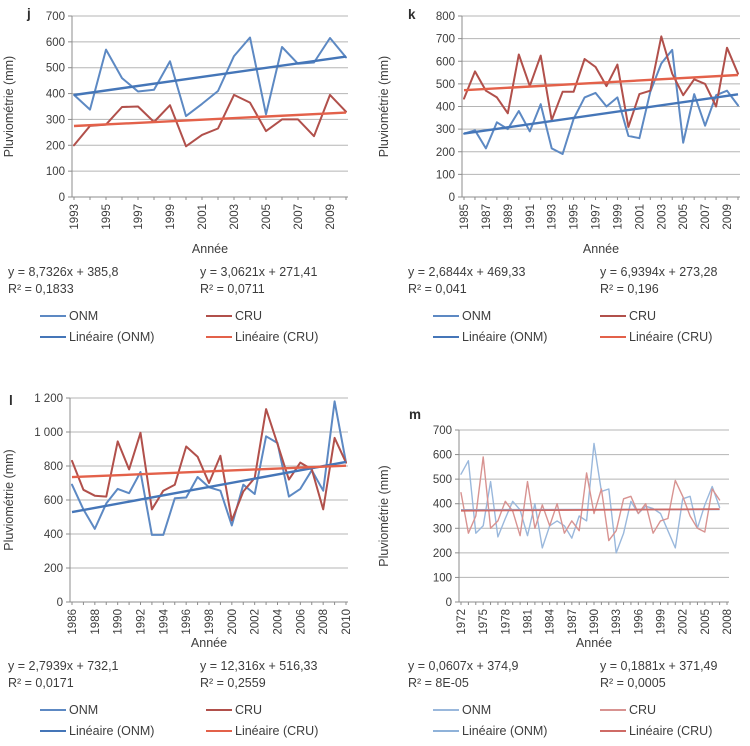 This screenshot has height=746, width=750. What do you see at coordinates (233, 622) in the screenshot?
I see `svg-text: 2000` at bounding box center [233, 622].